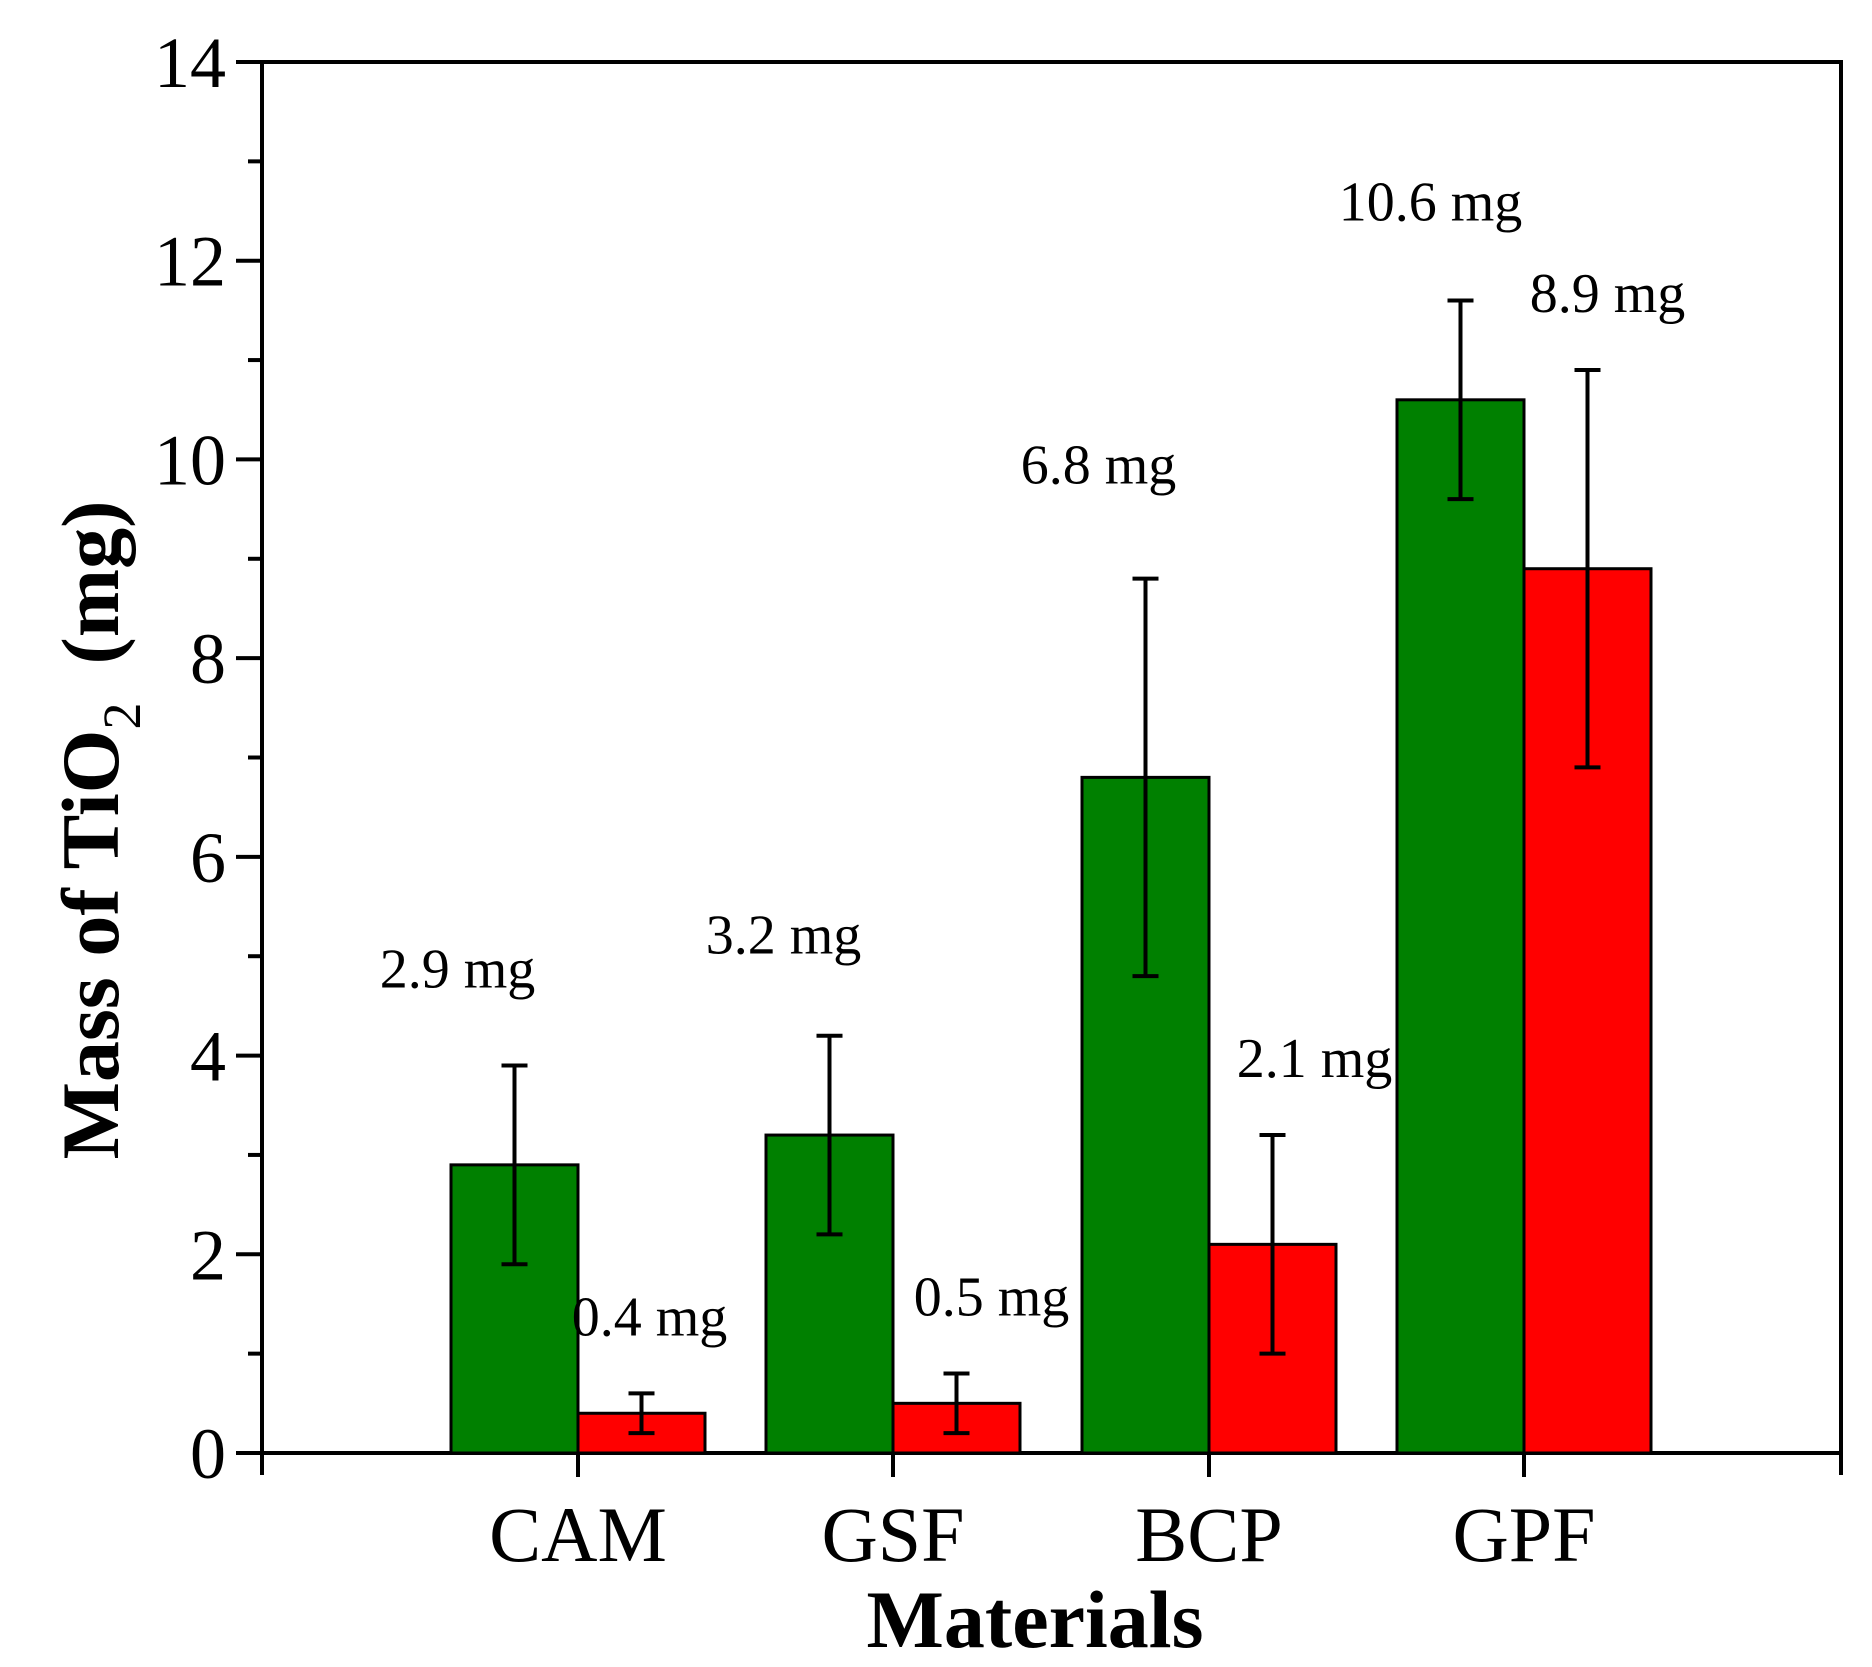 This screenshot has height=1667, width=1872. Describe the element at coordinates (1608, 294) in the screenshot. I see `data-label: 8.9 mg` at that location.